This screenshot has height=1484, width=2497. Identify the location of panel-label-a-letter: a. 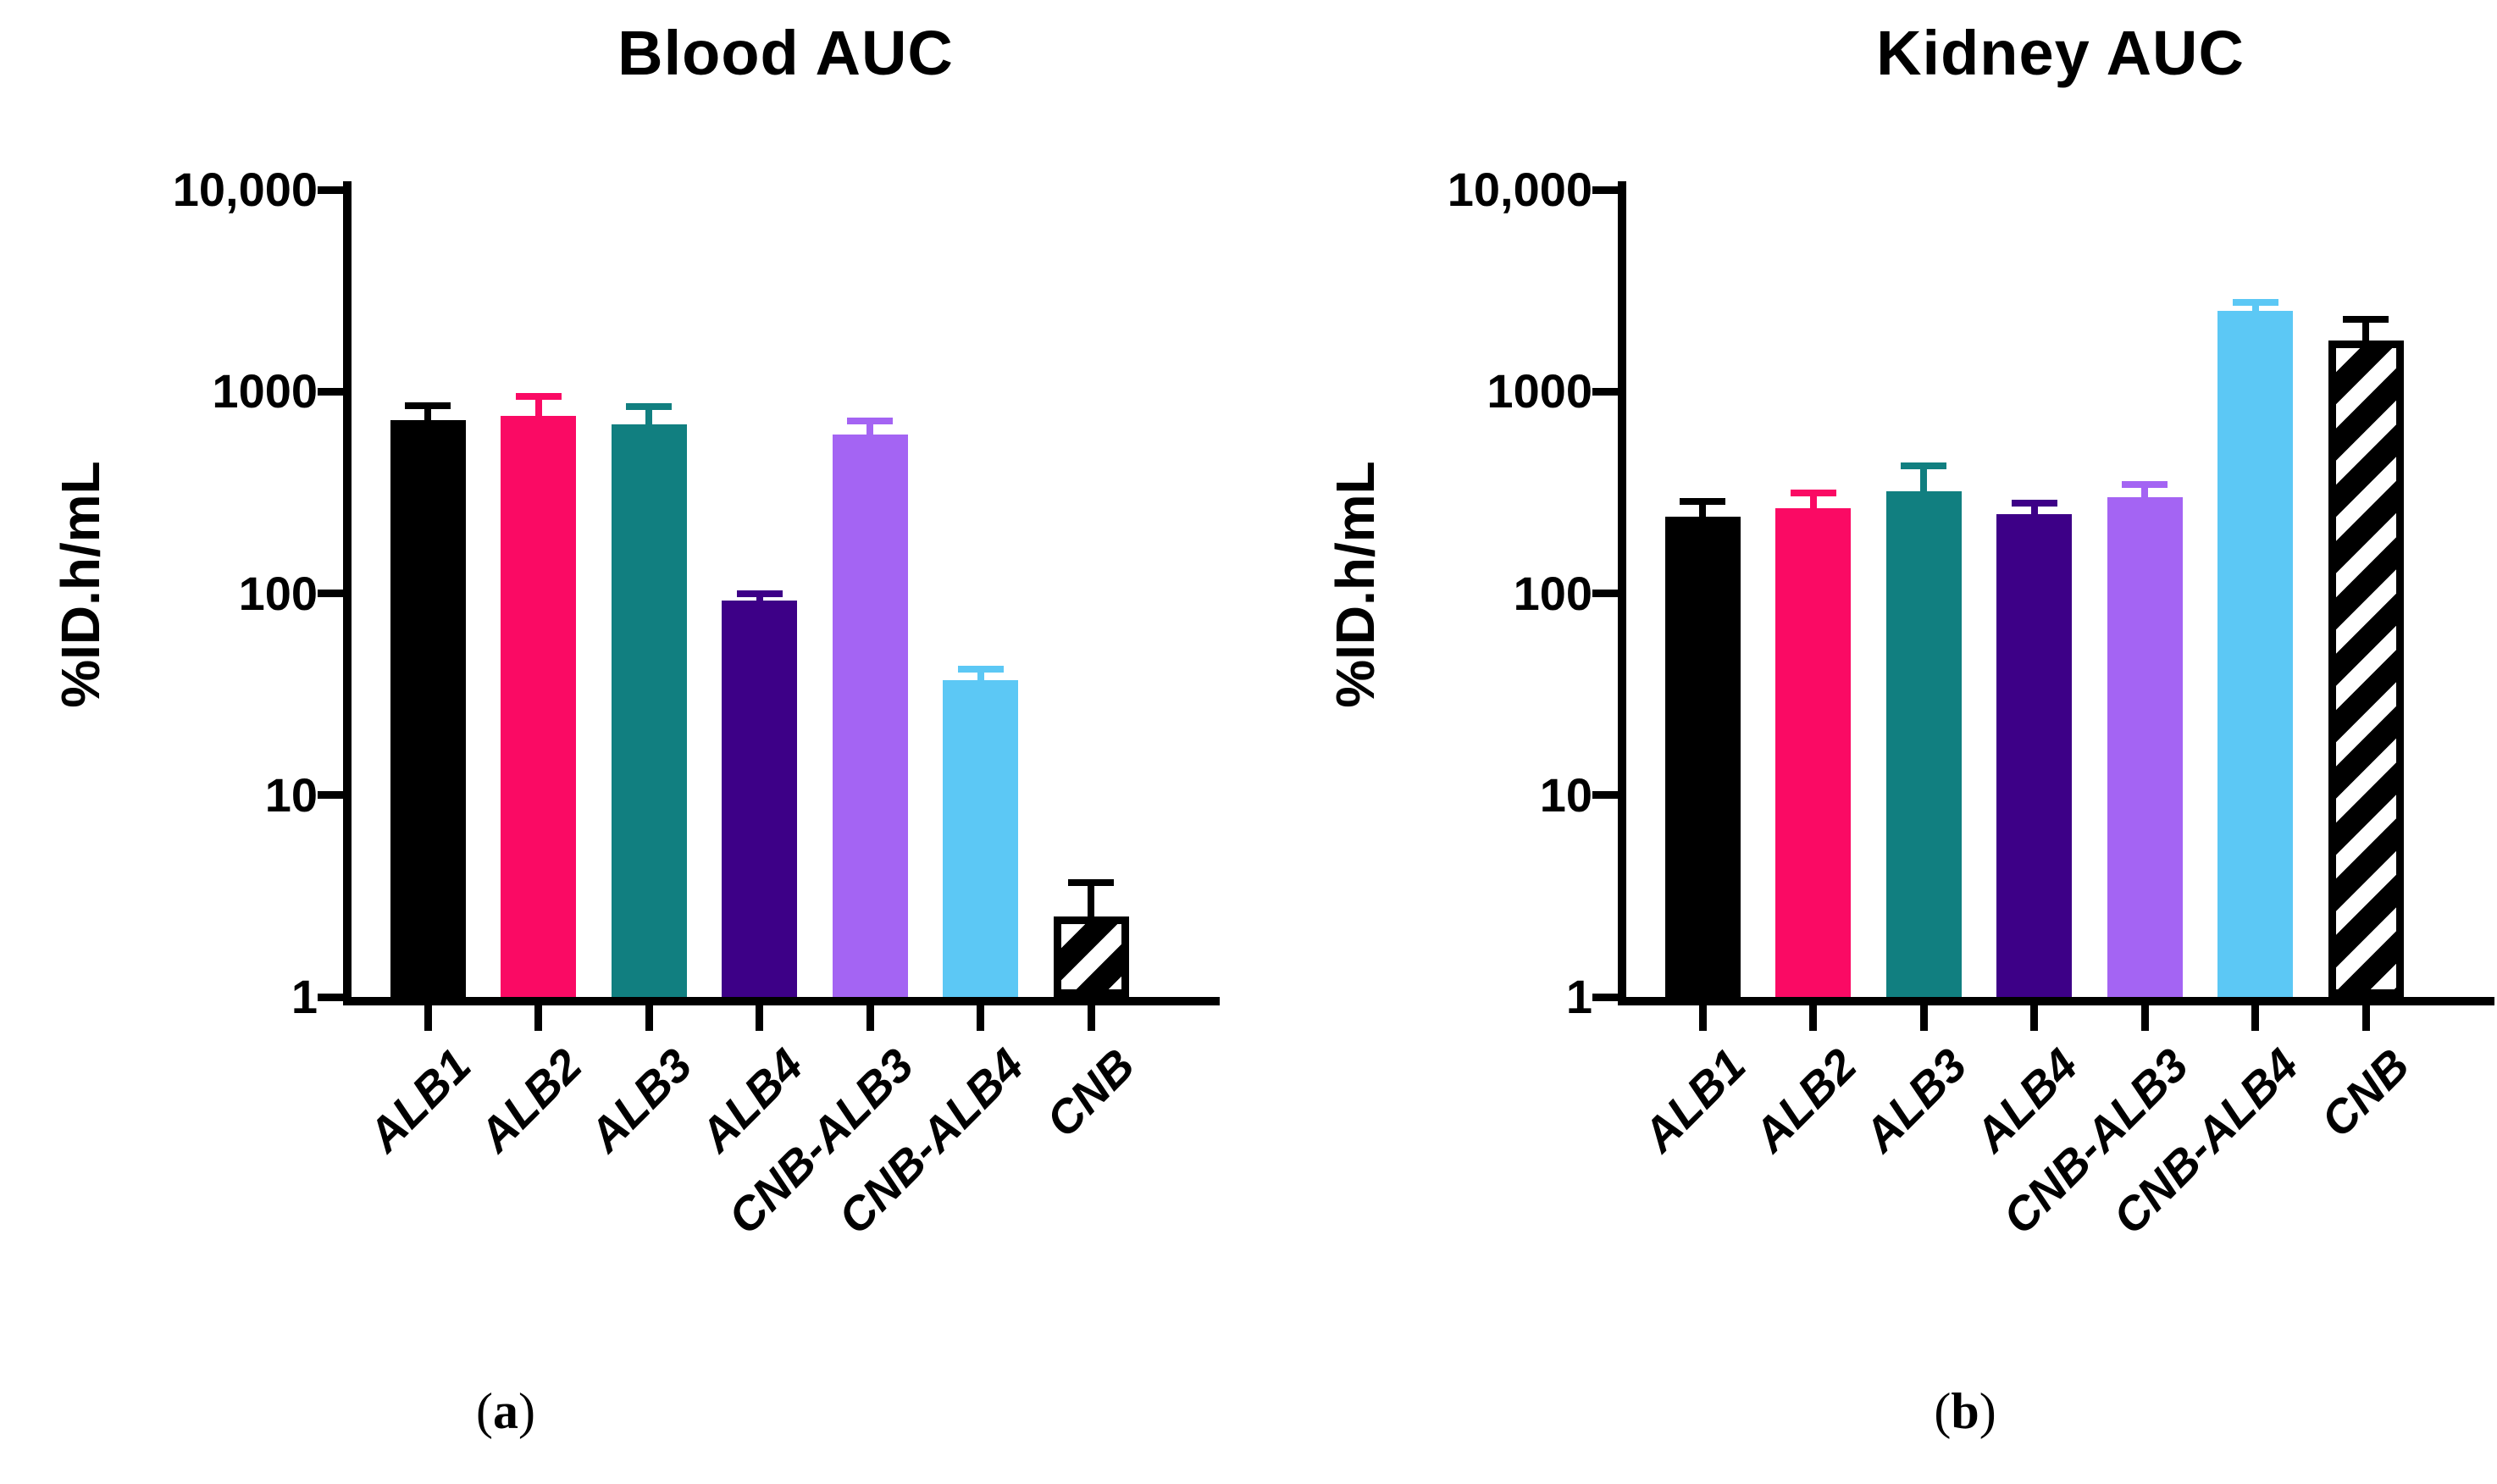
(505, 1411).